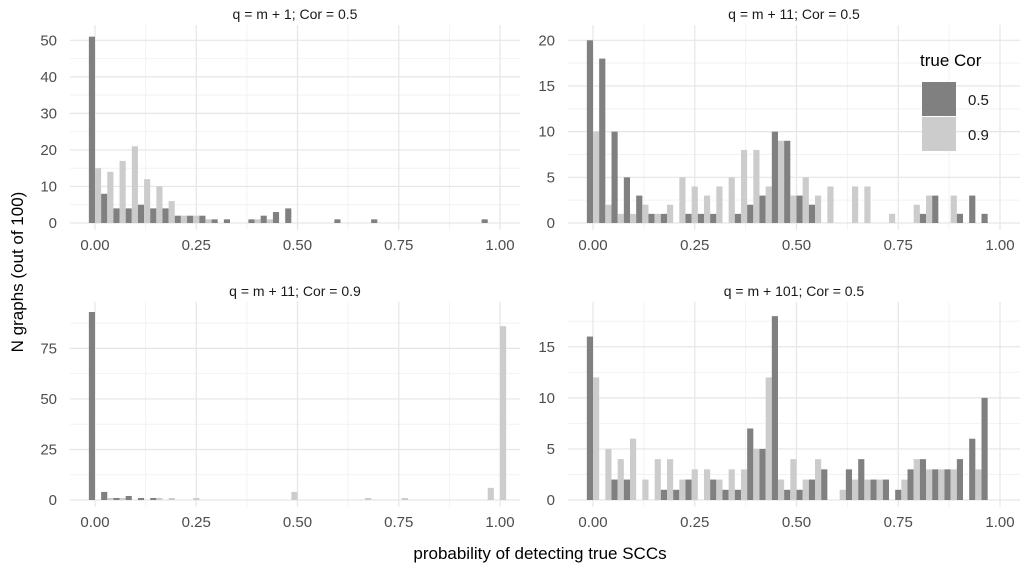 The height and width of the screenshot is (568, 1026). What do you see at coordinates (794, 14) in the screenshot?
I see `panel-title: q = m + 11; Cor = 0.5` at bounding box center [794, 14].